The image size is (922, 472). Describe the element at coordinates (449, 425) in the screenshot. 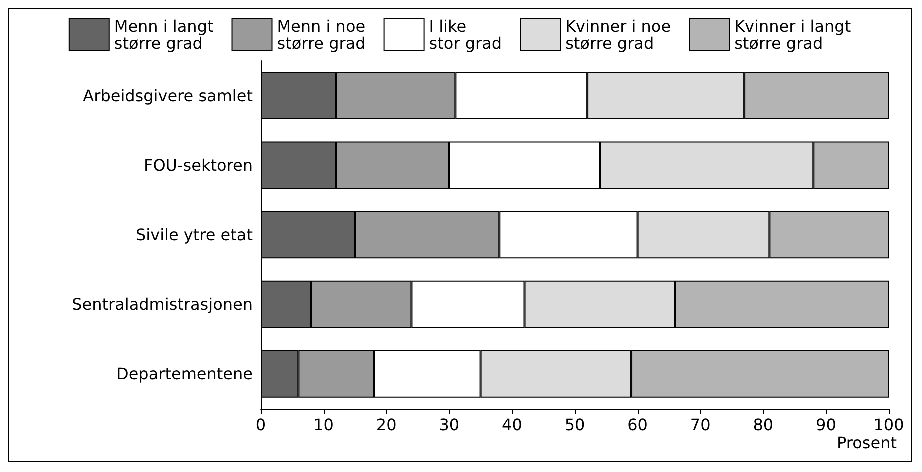

I see `x-tick-label: 30` at that location.